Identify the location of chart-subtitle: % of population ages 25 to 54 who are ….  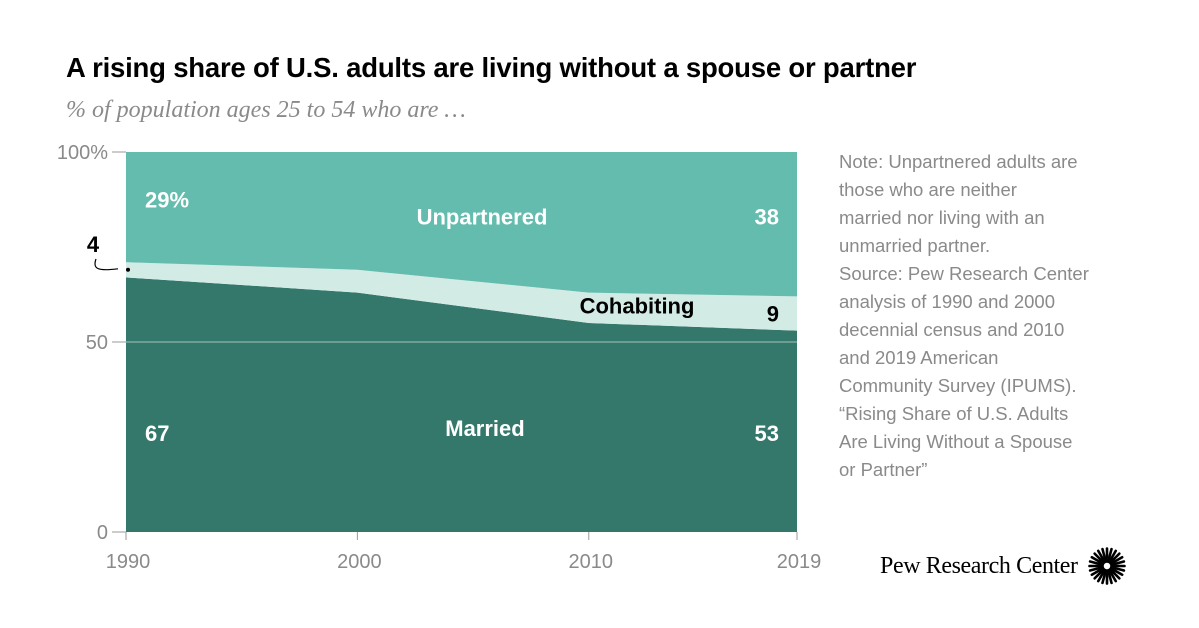
(266, 110).